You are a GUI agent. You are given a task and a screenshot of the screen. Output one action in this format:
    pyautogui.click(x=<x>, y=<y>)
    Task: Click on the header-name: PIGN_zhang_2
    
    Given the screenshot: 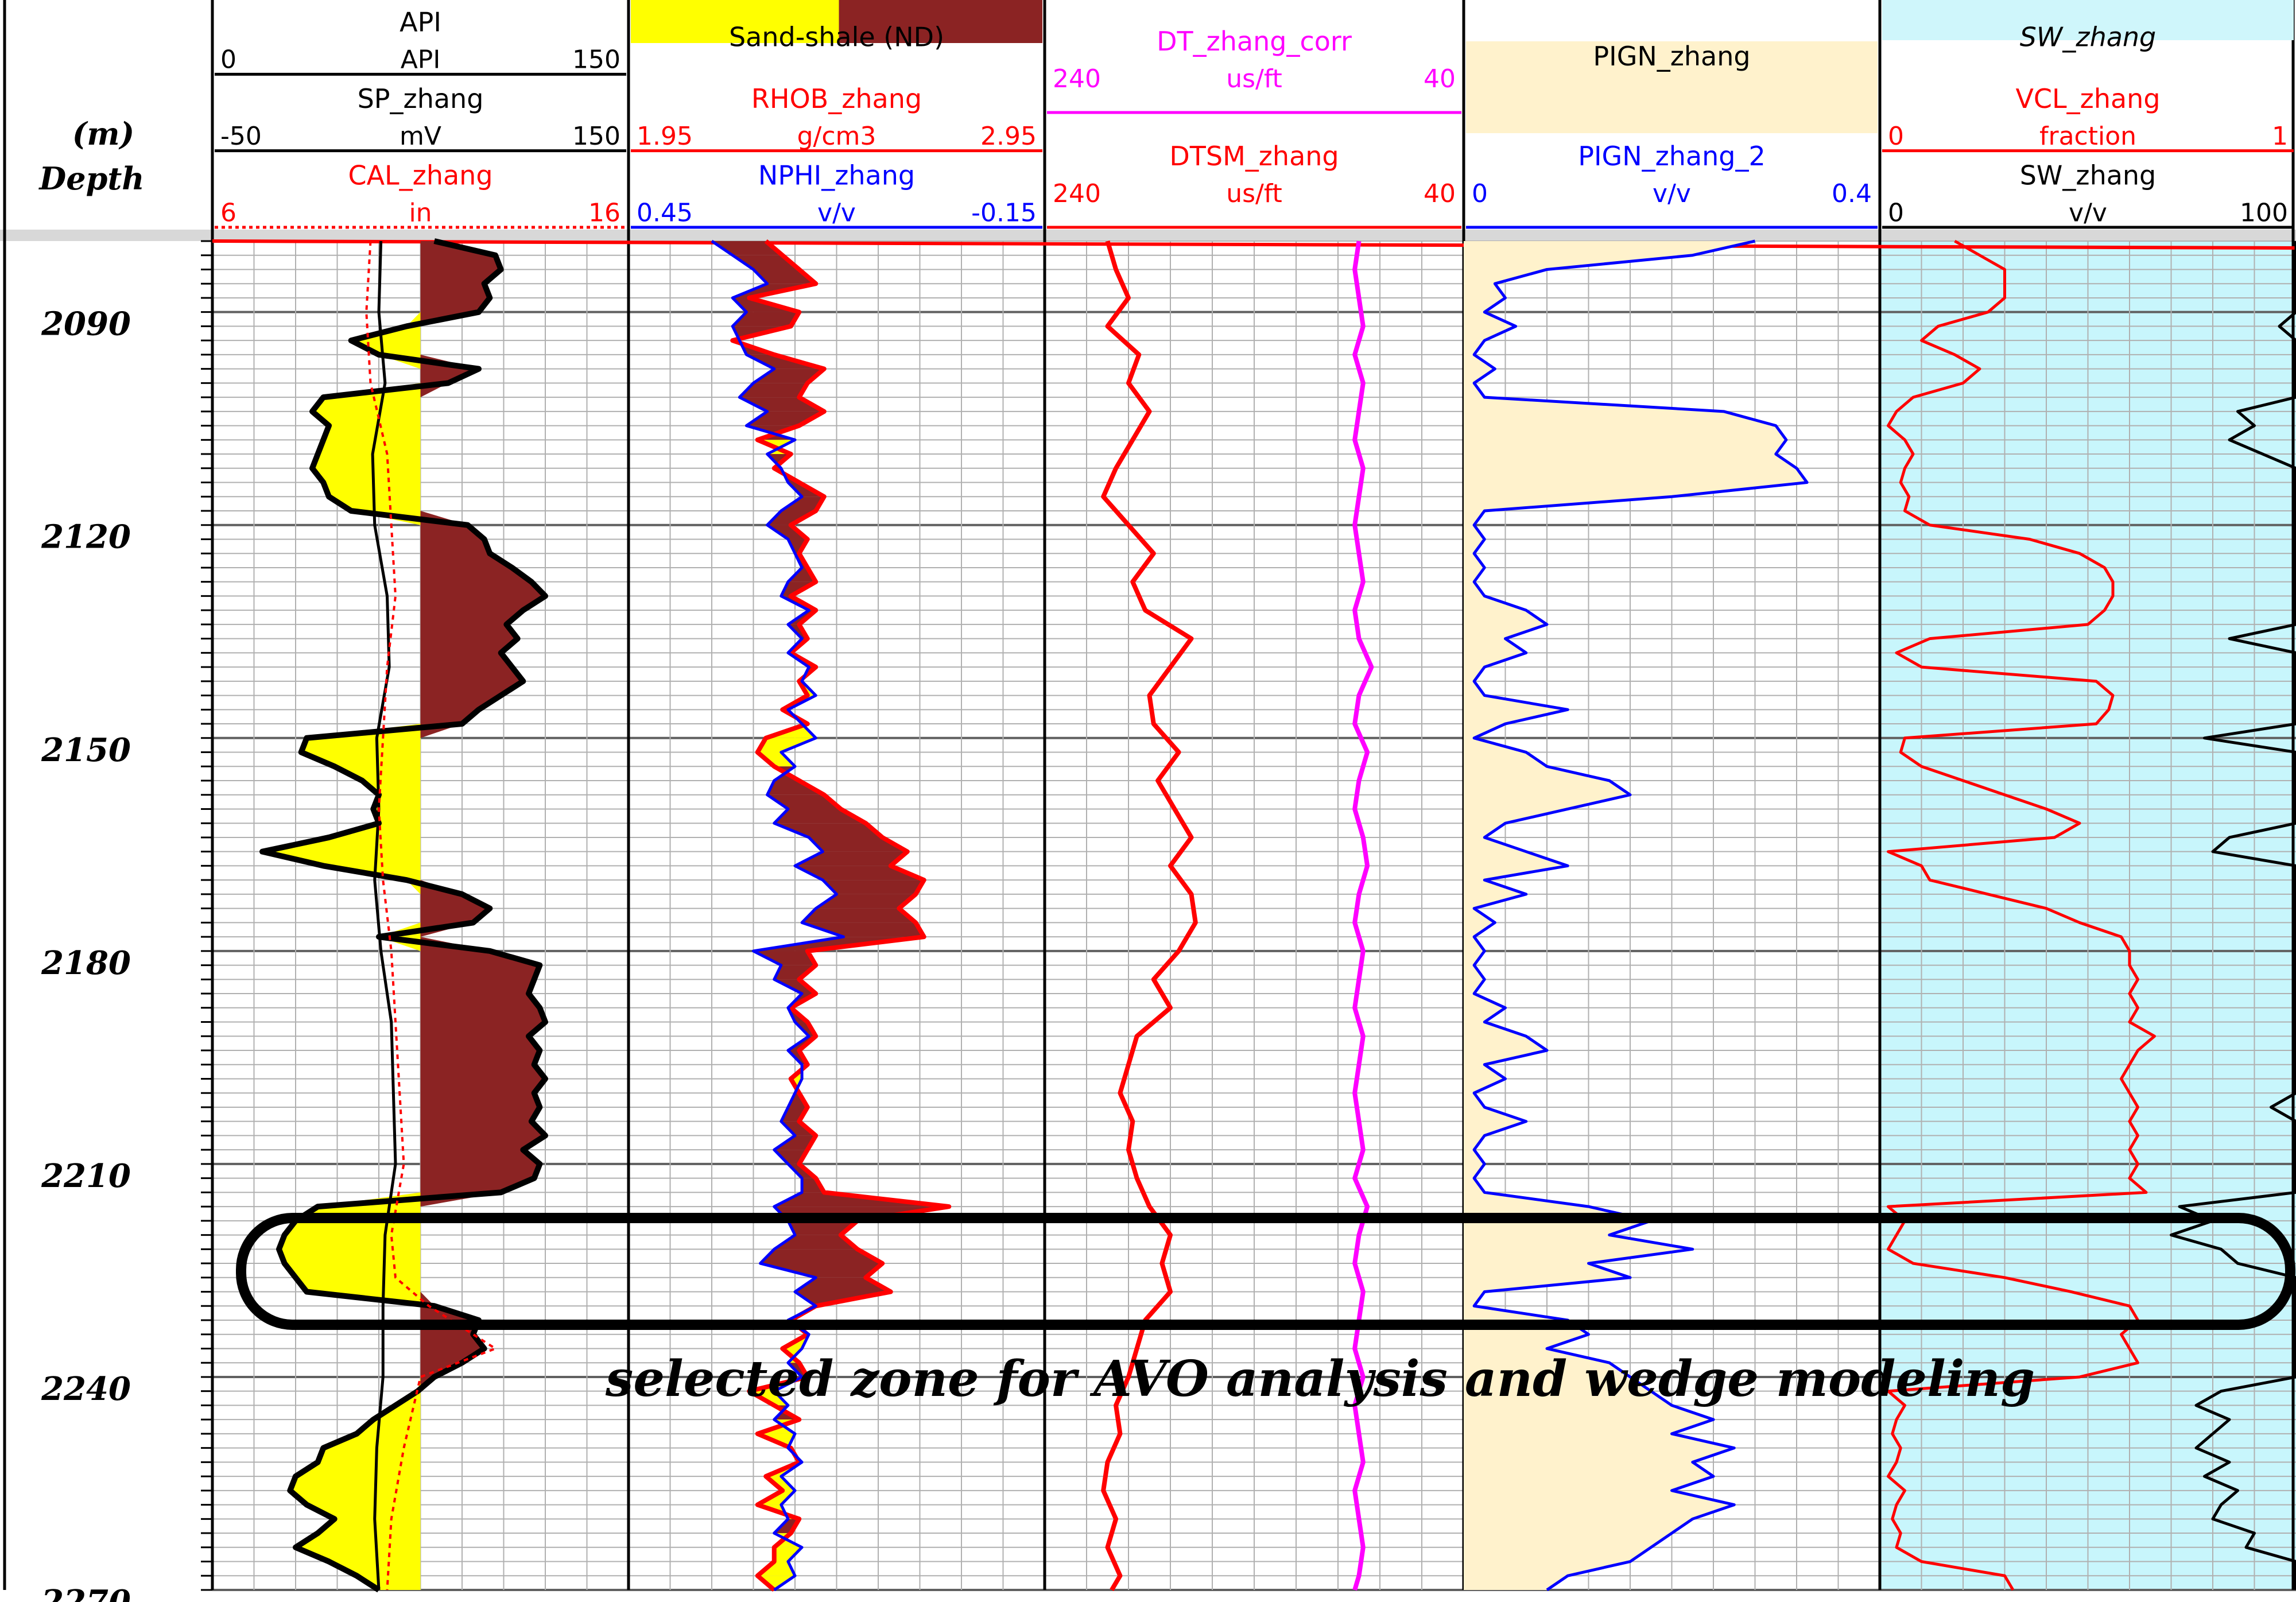 What is the action you would take?
    pyautogui.click(x=1671, y=156)
    